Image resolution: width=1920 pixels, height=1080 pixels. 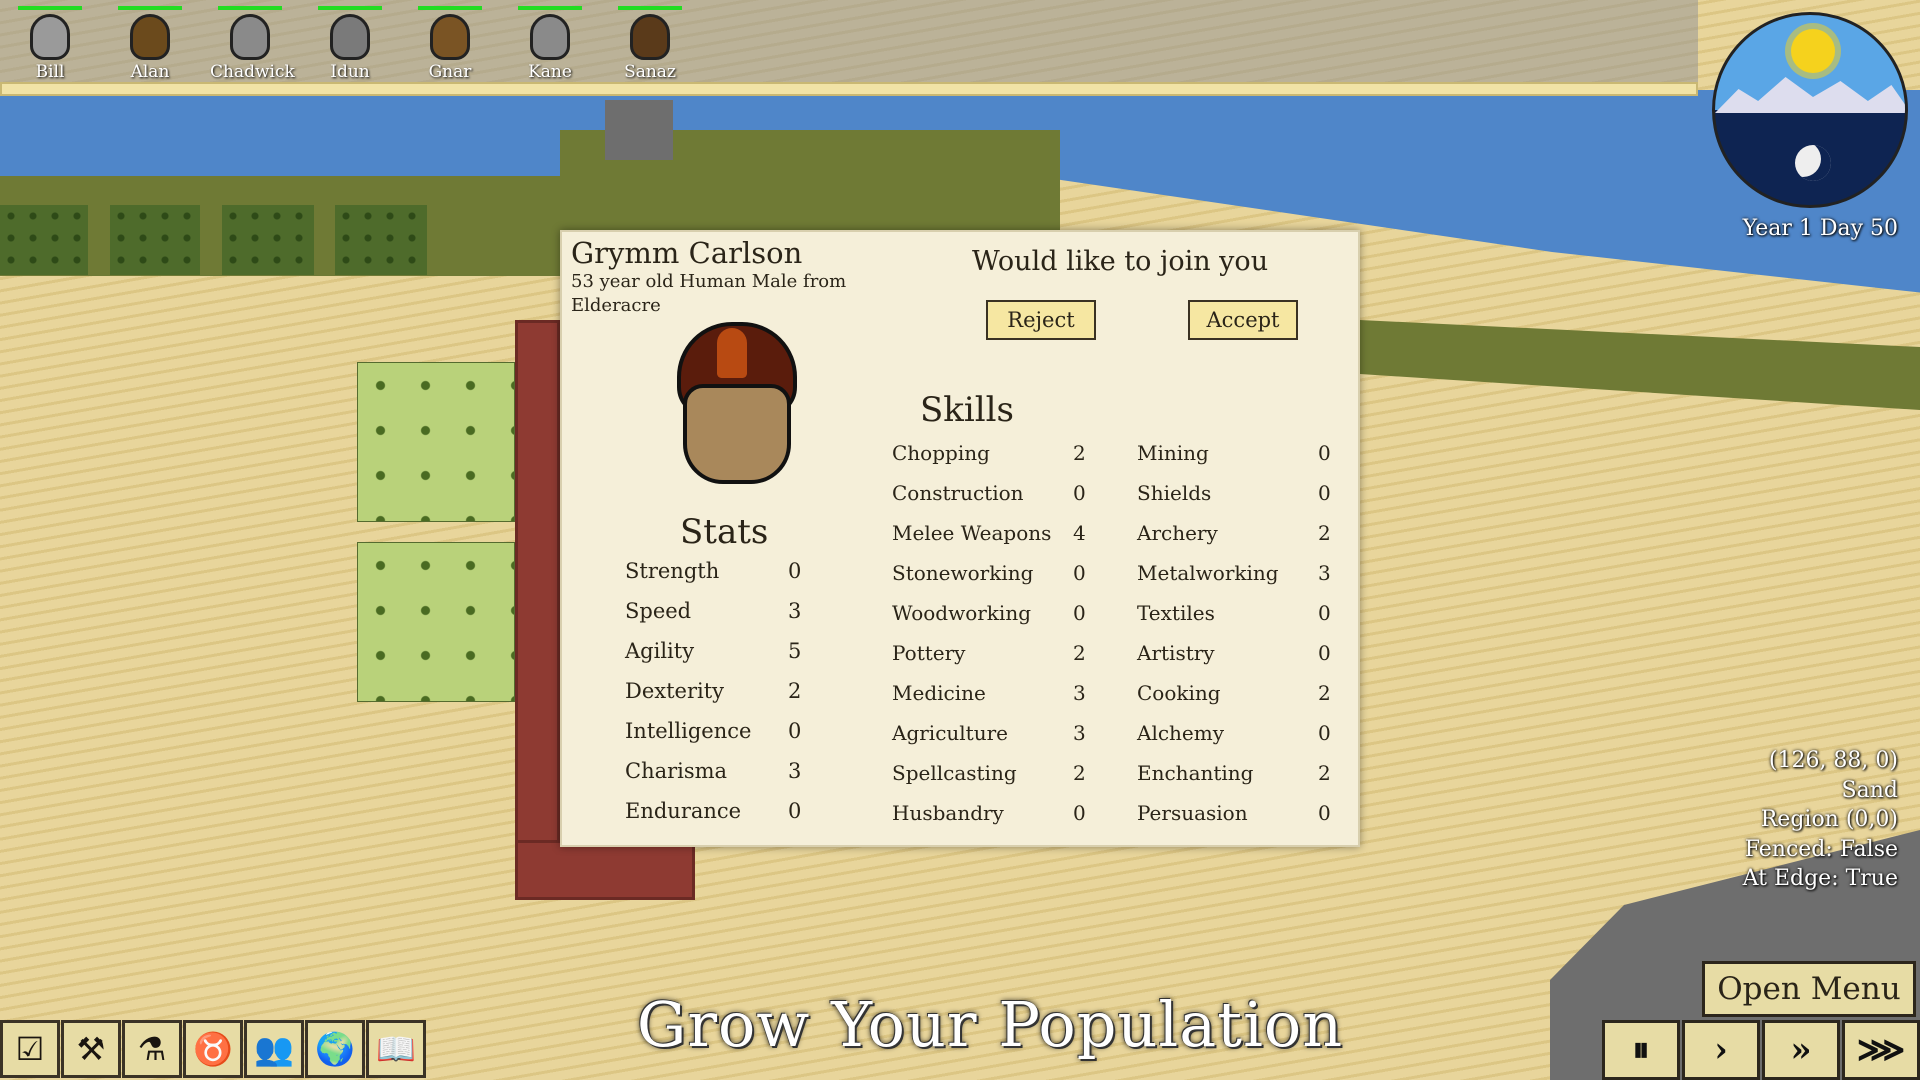 I want to click on cow-button: ♉, so click(x=213, y=1049).